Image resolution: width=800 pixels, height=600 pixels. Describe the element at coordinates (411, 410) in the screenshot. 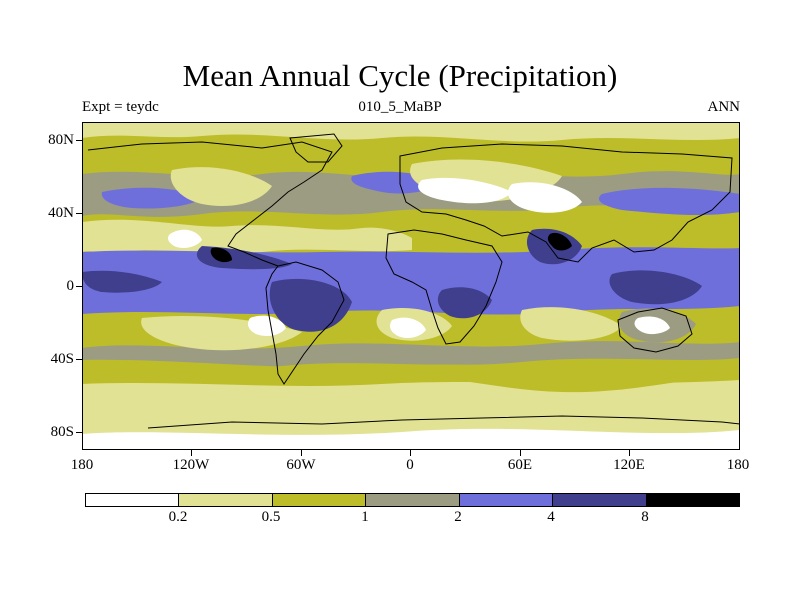

I see `light-band-south` at that location.